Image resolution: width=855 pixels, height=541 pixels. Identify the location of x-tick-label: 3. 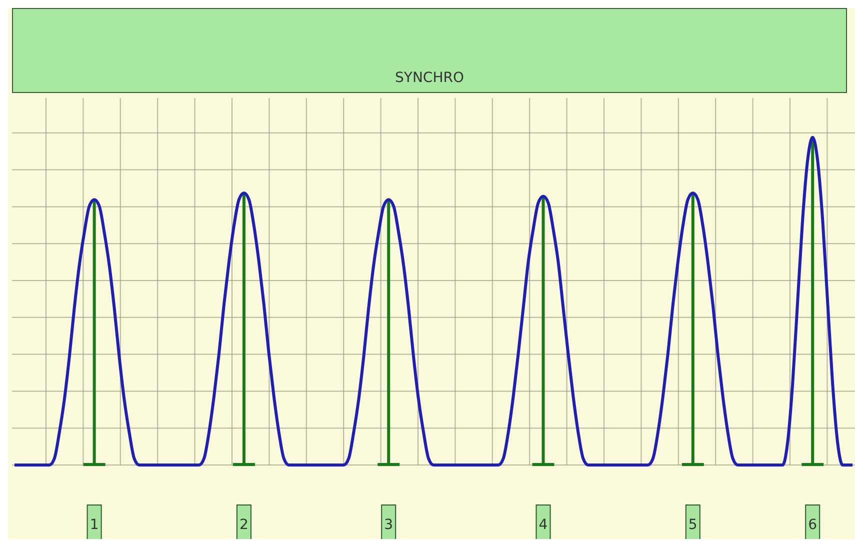
(389, 525).